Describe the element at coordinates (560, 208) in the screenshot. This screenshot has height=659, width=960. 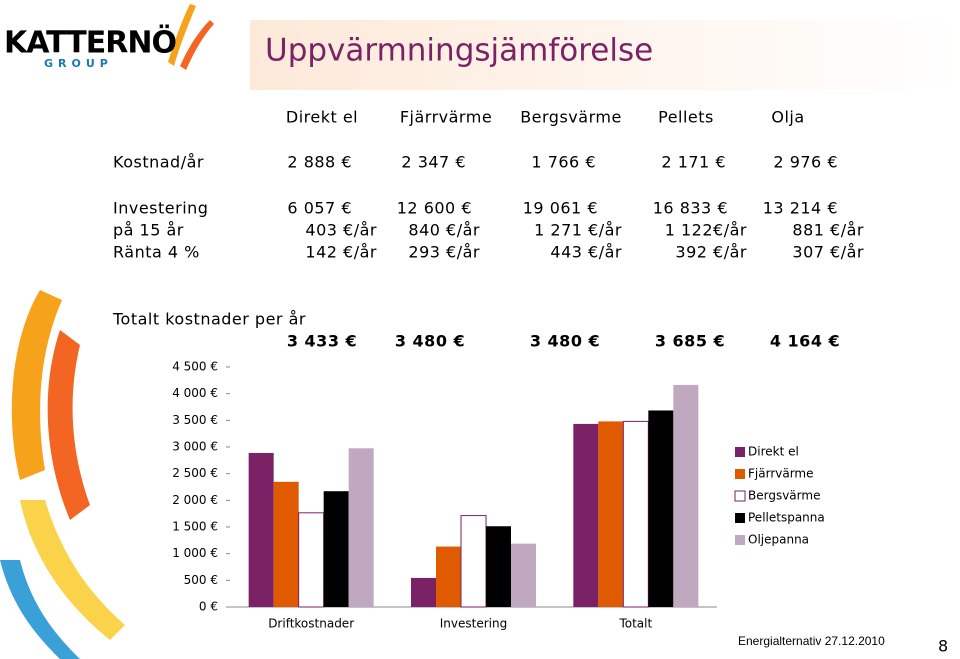
I see `cell: 19 061 €` at that location.